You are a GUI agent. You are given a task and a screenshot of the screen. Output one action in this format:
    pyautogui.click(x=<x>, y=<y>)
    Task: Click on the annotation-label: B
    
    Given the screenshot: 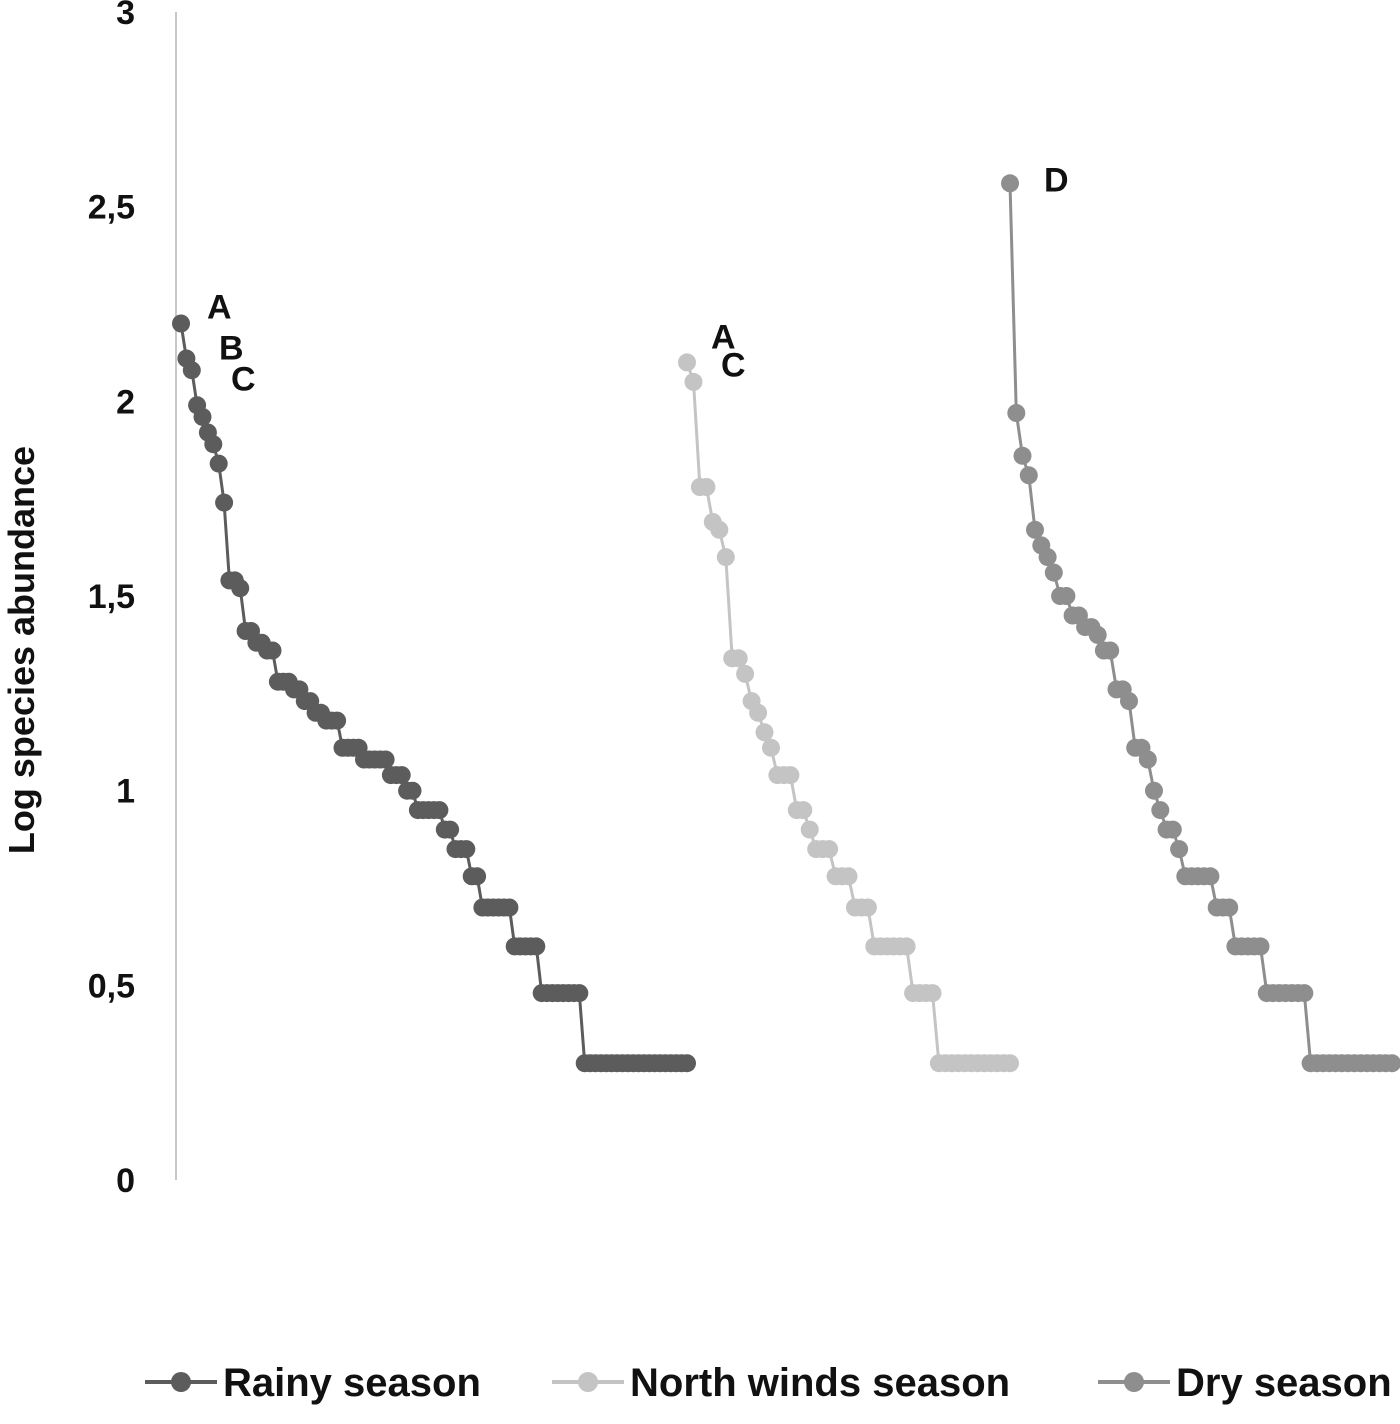 What is the action you would take?
    pyautogui.click(x=231, y=349)
    